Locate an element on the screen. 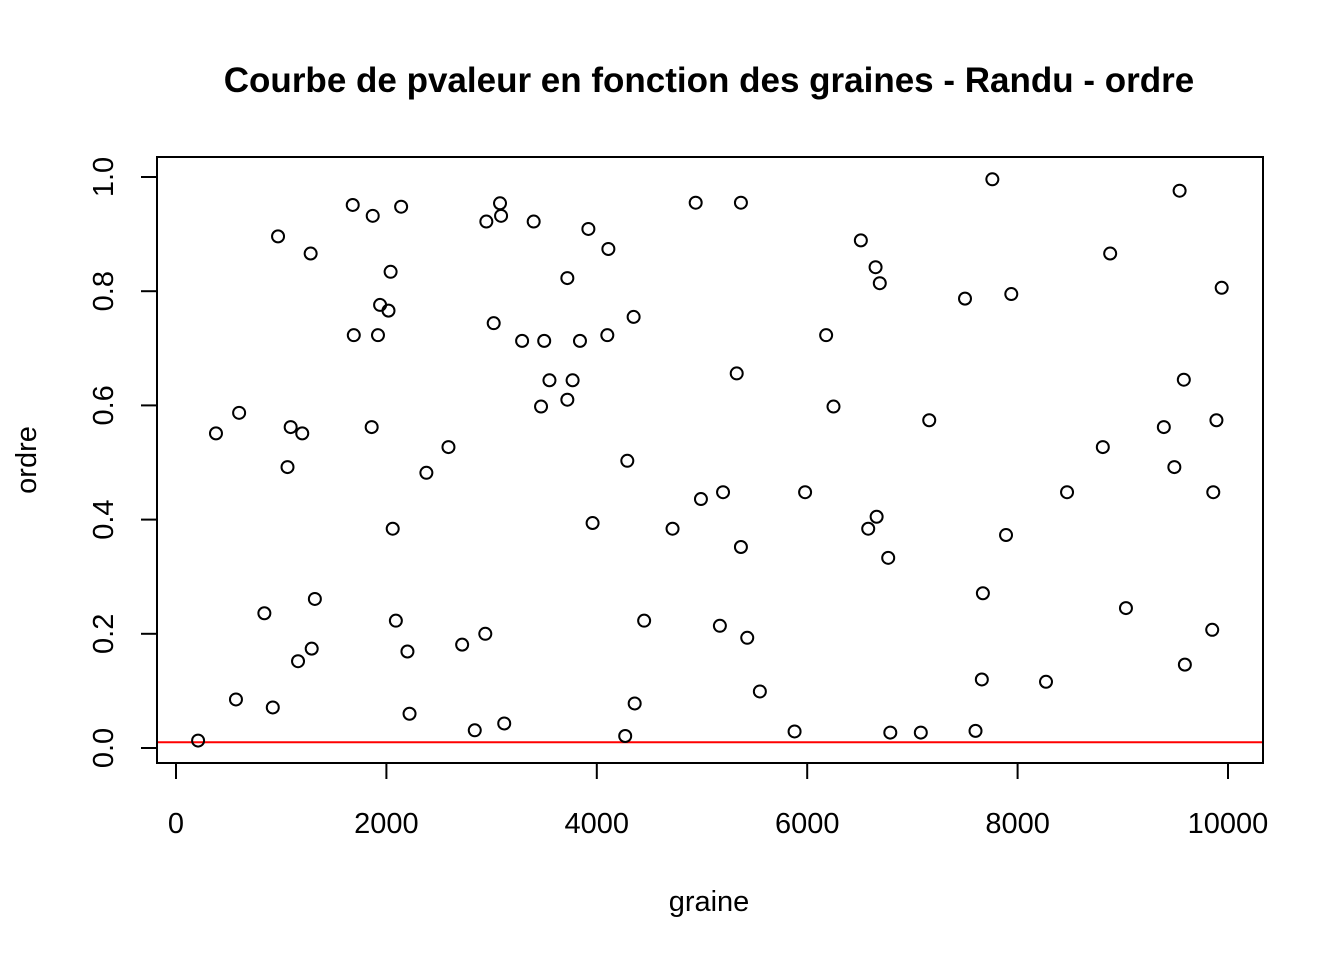 The width and height of the screenshot is (1344, 960). x-tick-label: 2000 is located at coordinates (386, 824).